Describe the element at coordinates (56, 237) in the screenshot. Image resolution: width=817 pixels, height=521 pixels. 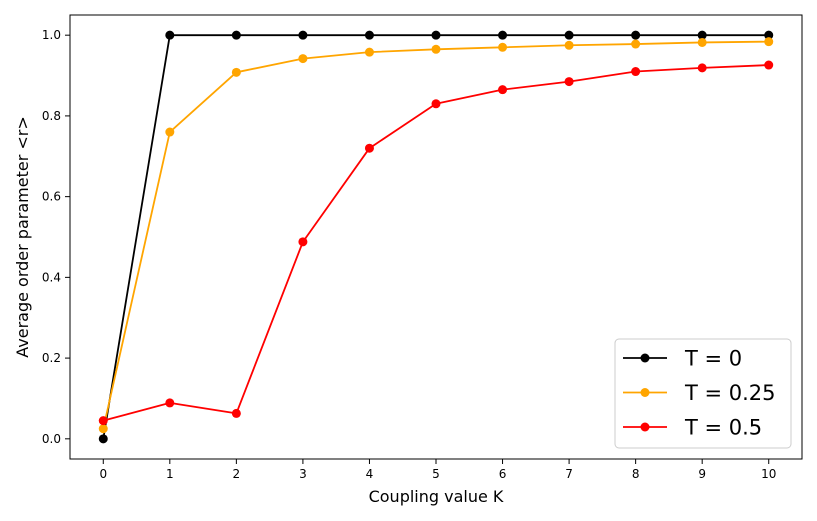
I see `y-axis-ticks: 0.0 0.2 0.4 0.6 0.8 1.0` at that location.